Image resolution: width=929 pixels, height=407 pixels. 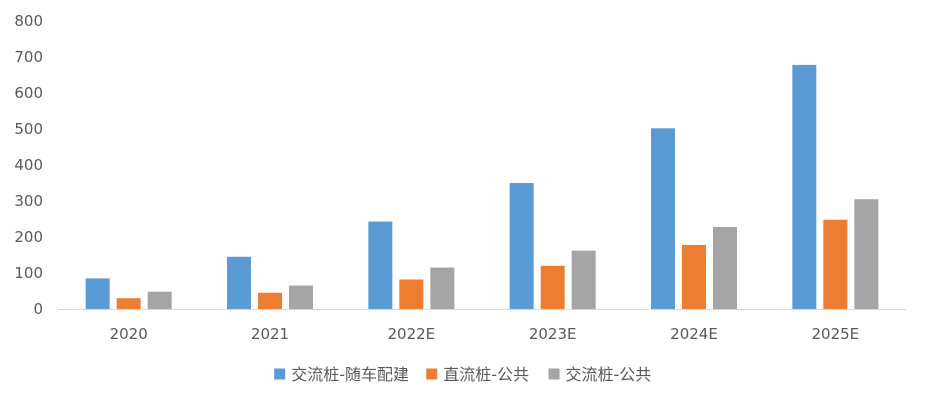 What do you see at coordinates (486, 374) in the screenshot?
I see `legend-label: 直流桩-公共` at bounding box center [486, 374].